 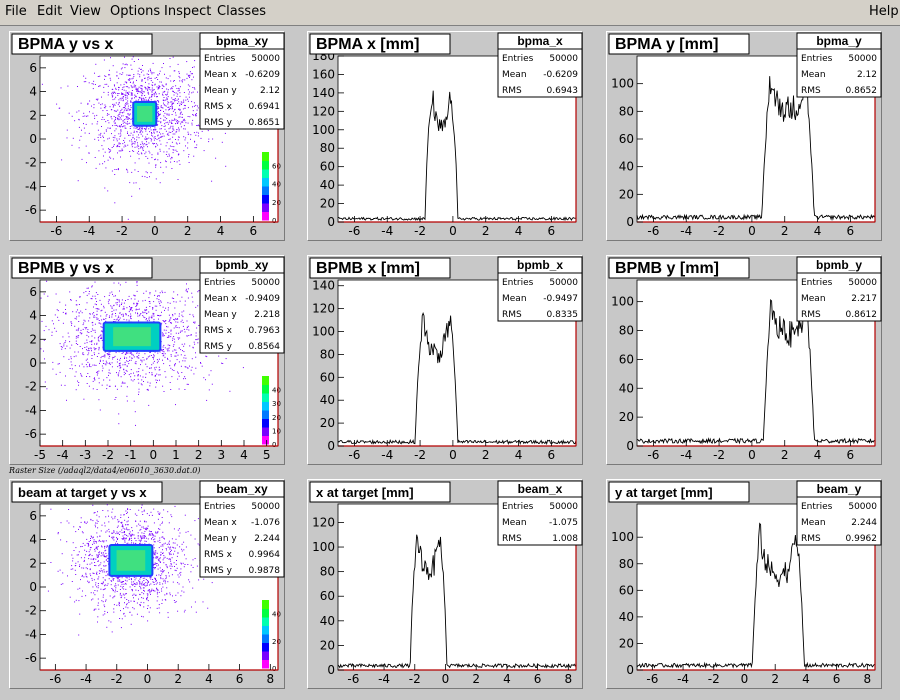 I want to click on menu-file: File, so click(x=16, y=11).